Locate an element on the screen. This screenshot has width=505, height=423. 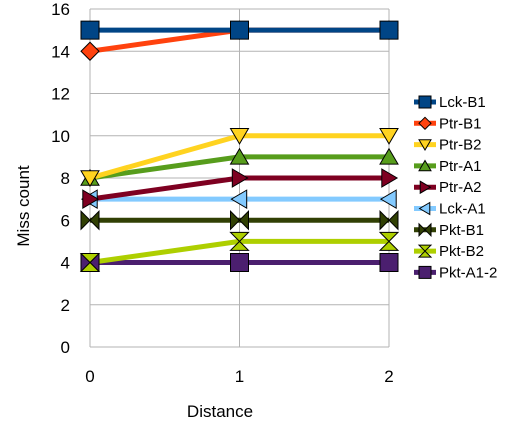
legend-label: Ptr-B2 is located at coordinates (460, 145).